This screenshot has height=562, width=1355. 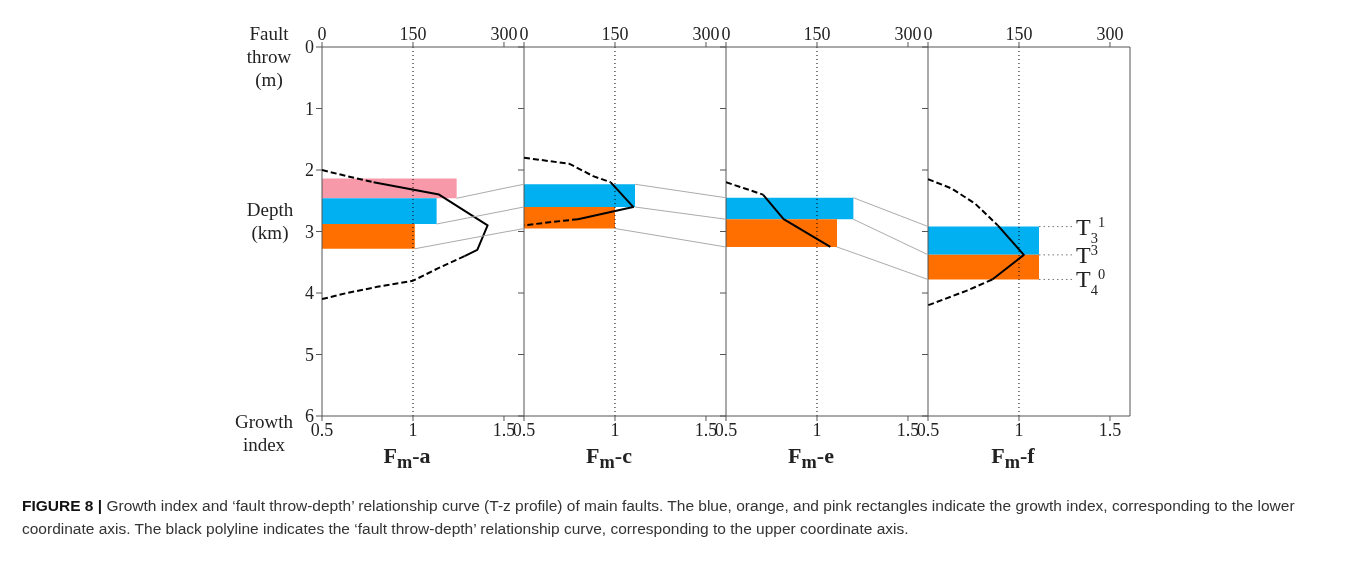 What do you see at coordinates (264, 433) in the screenshot?
I see `x-axis-title: Growth index` at bounding box center [264, 433].